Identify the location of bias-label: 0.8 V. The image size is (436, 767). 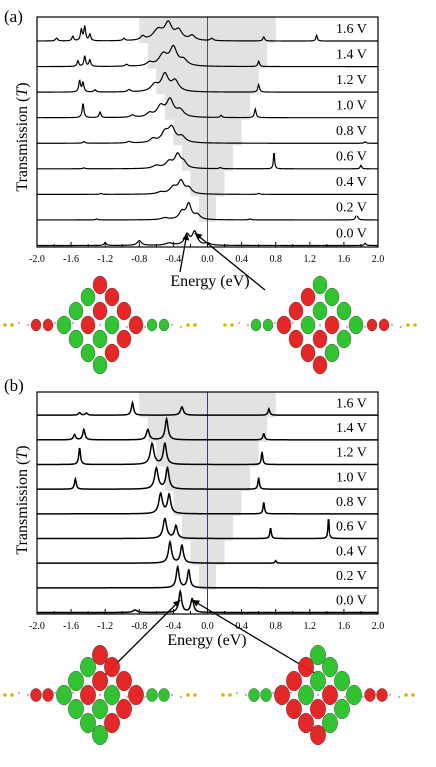
(351, 502).